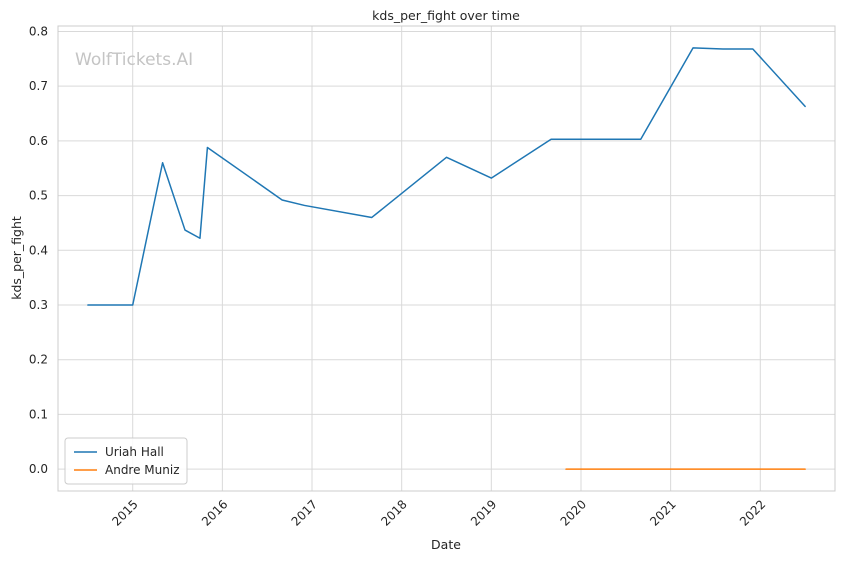  What do you see at coordinates (38, 196) in the screenshot?
I see `y-tick-label: 0.5` at bounding box center [38, 196].